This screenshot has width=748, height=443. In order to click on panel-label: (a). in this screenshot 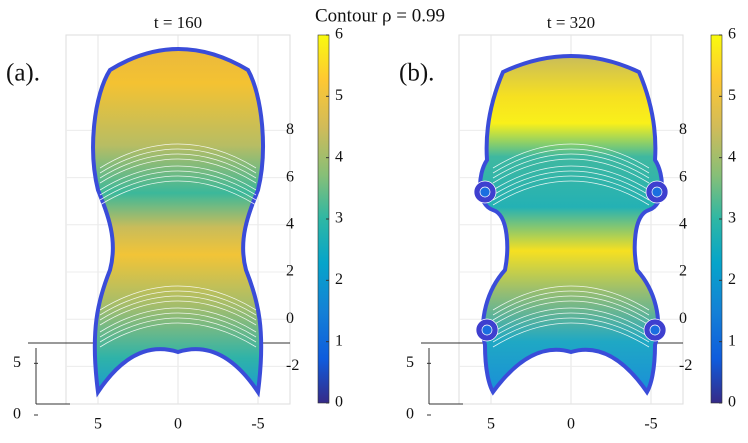, I will do `click(23, 73)`.